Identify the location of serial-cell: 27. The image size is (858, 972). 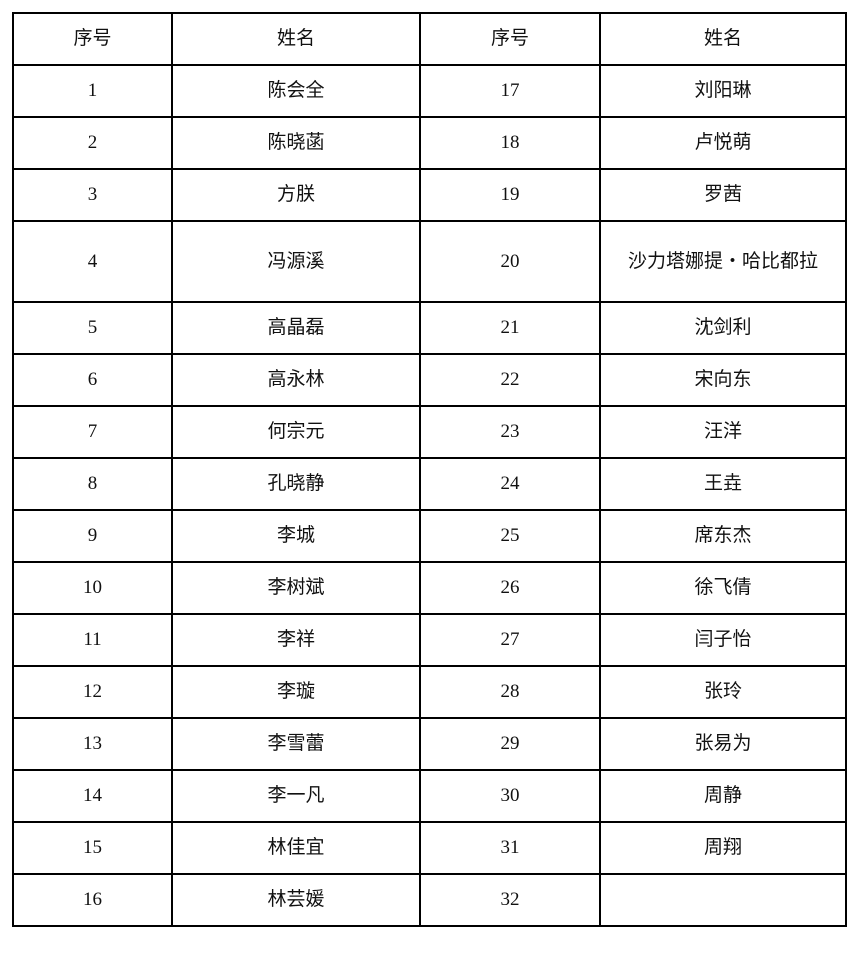
(510, 640).